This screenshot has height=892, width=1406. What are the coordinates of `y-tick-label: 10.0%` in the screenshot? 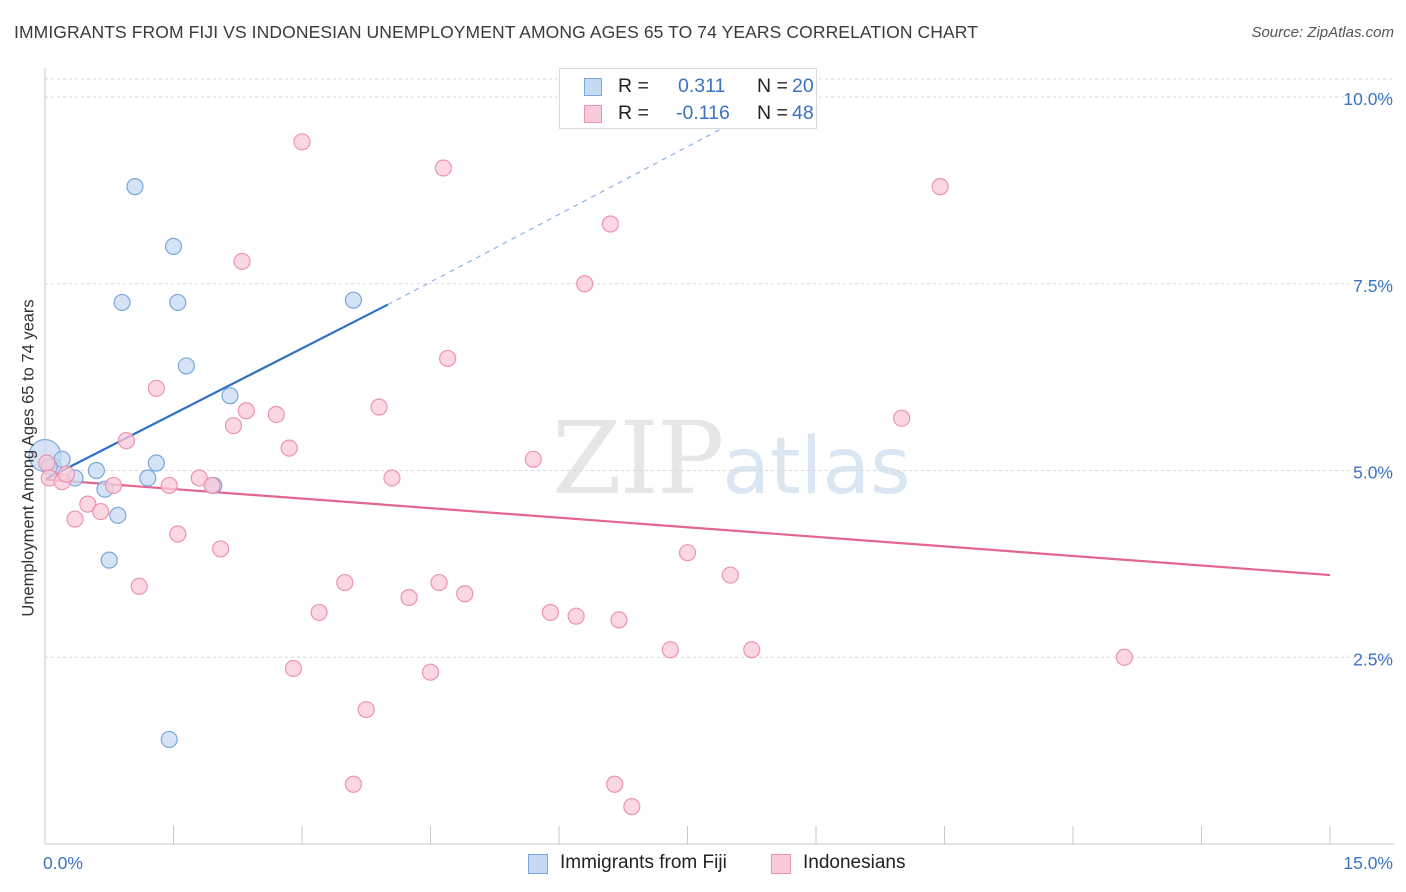 It's located at (1368, 99).